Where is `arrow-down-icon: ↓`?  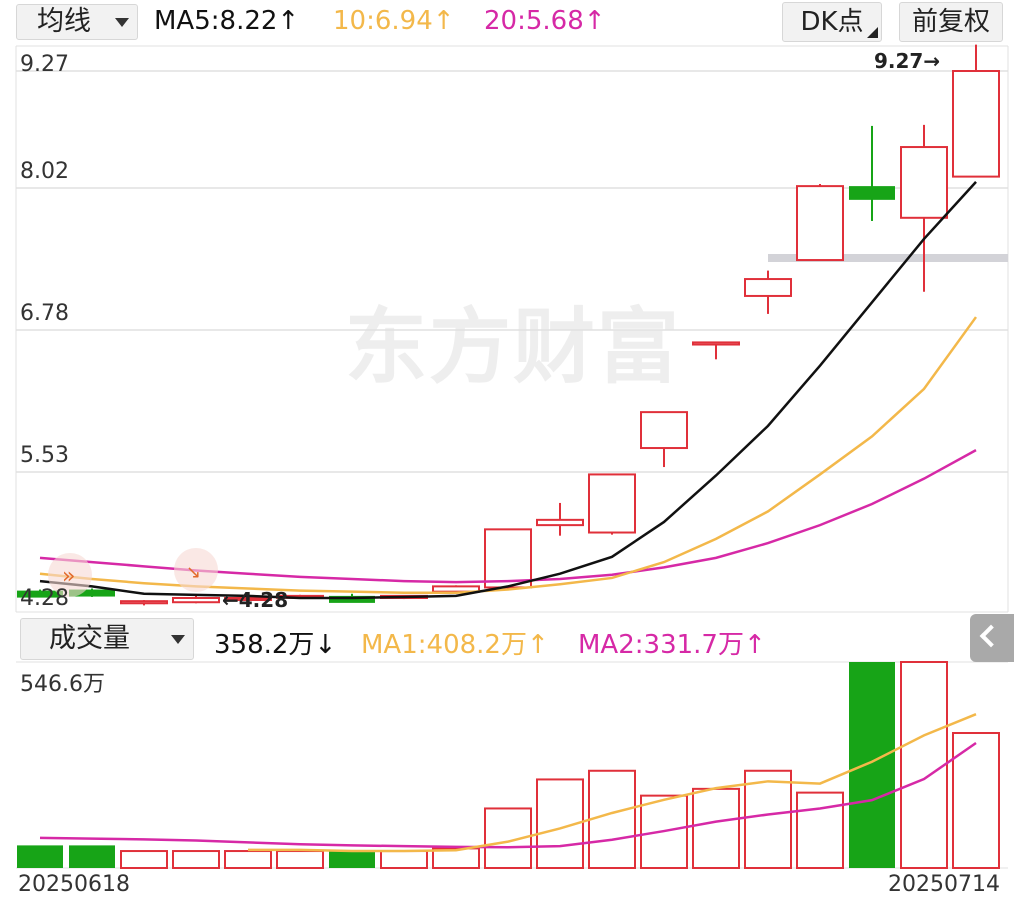 arrow-down-icon: ↓ is located at coordinates (325, 645).